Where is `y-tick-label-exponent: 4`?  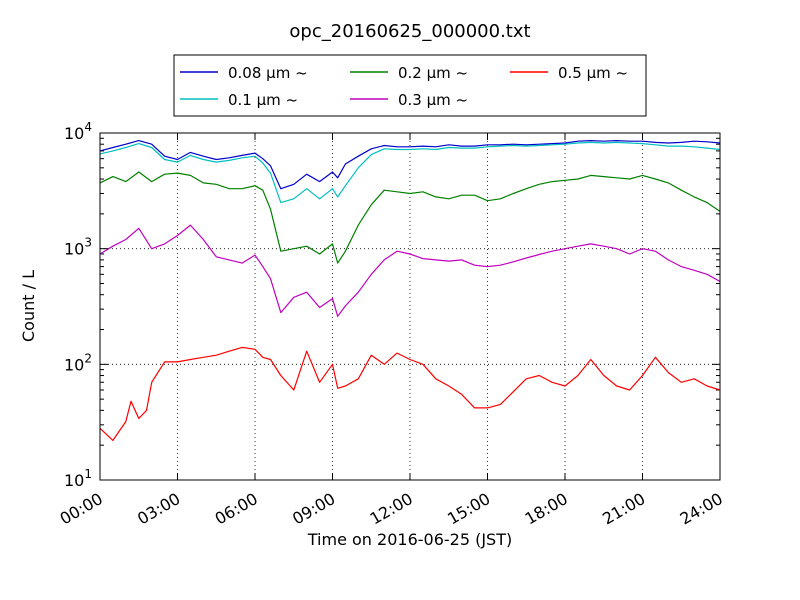 y-tick-label-exponent: 4 is located at coordinates (88, 127).